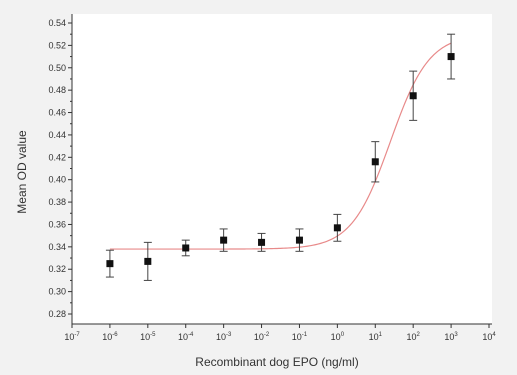 This screenshot has height=375, width=517. I want to click on y-tick-label: 0.50, so click(57, 68).